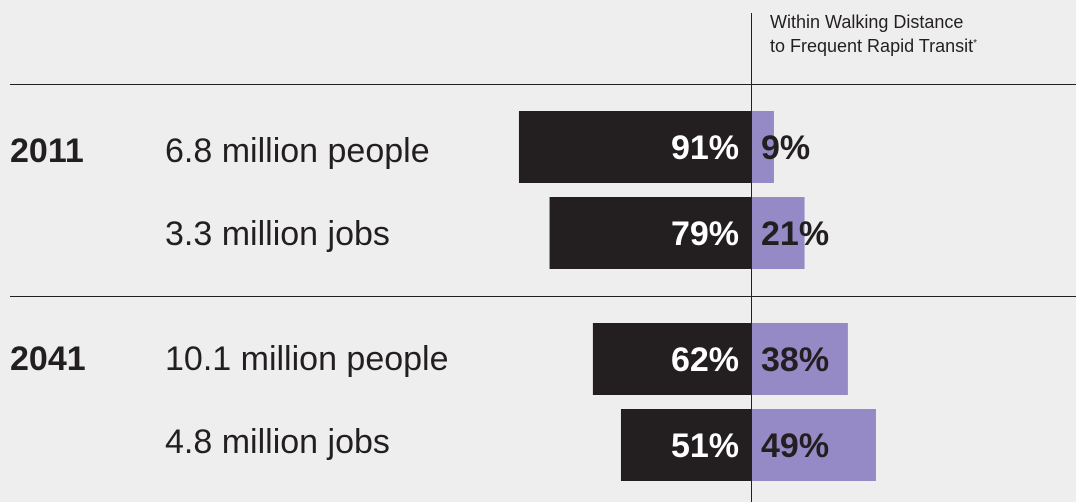  Describe the element at coordinates (705, 148) in the screenshot. I see `label-not-within-2011-people: 91%` at that location.